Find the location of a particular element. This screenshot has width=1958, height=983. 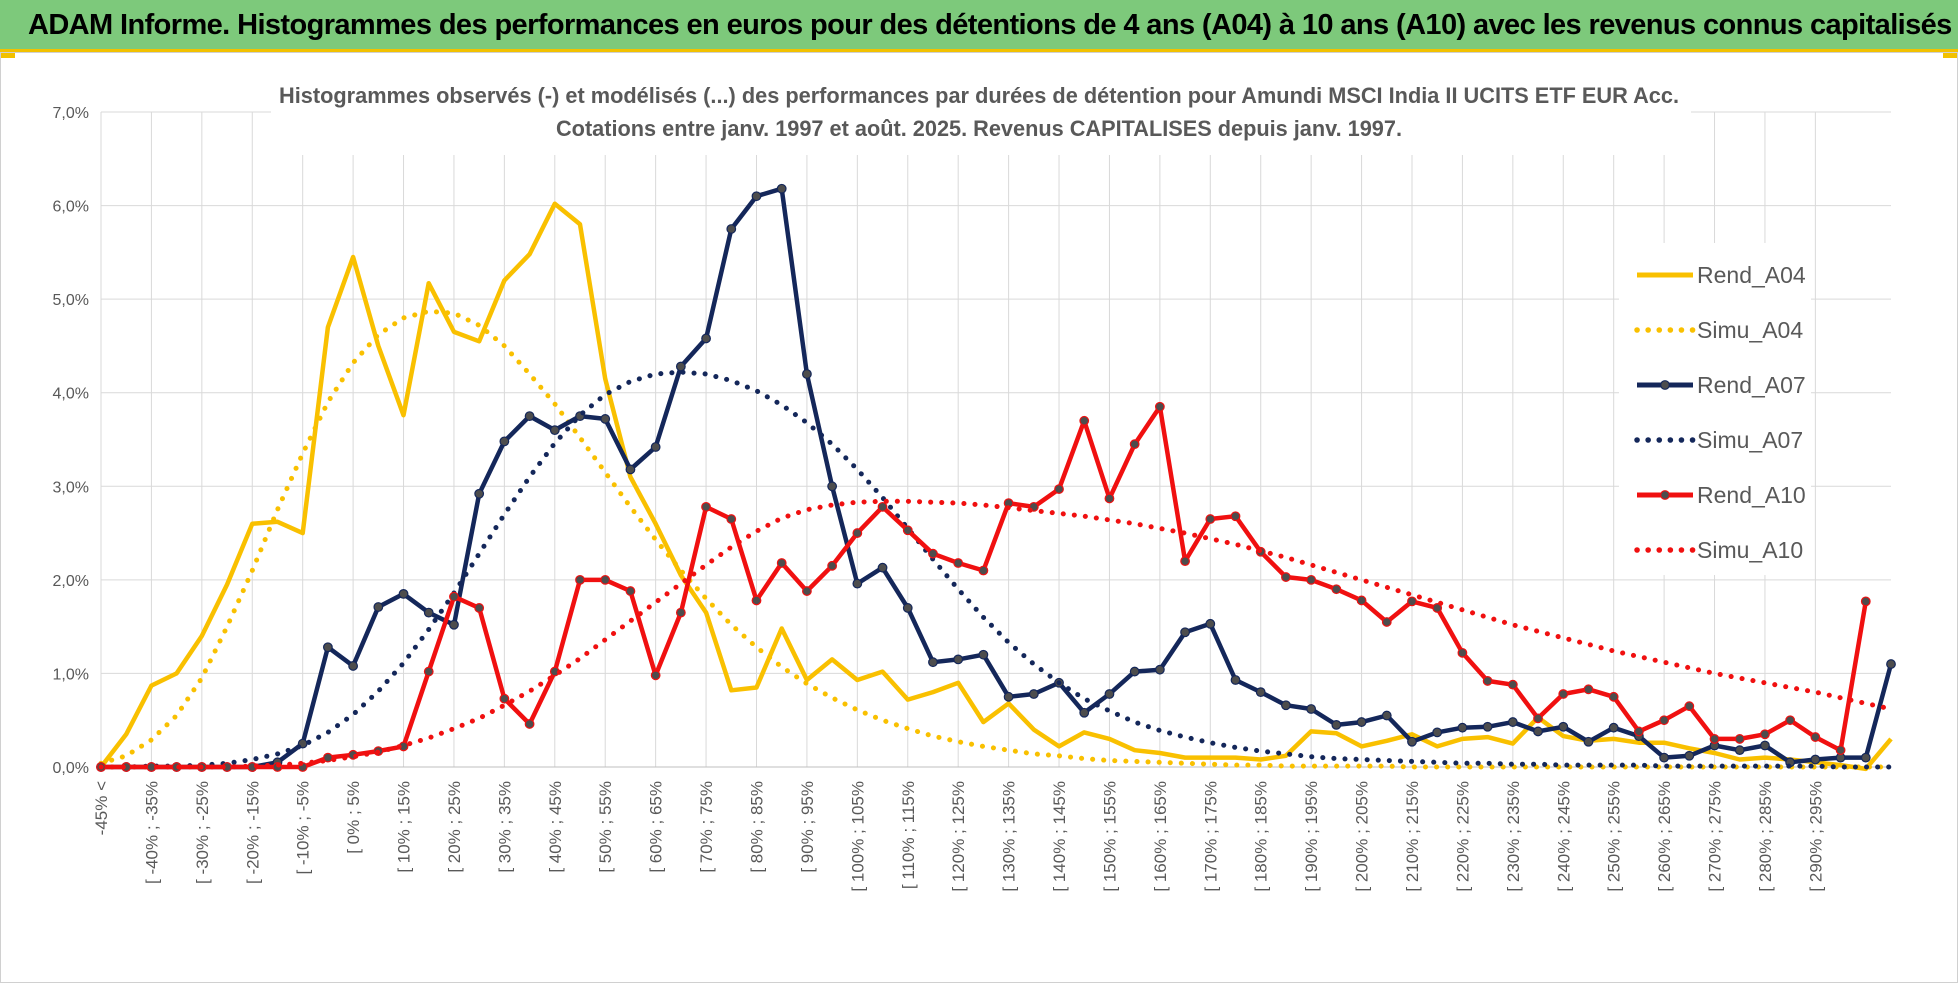

y-tick-label: 4,0% is located at coordinates (71, 394).